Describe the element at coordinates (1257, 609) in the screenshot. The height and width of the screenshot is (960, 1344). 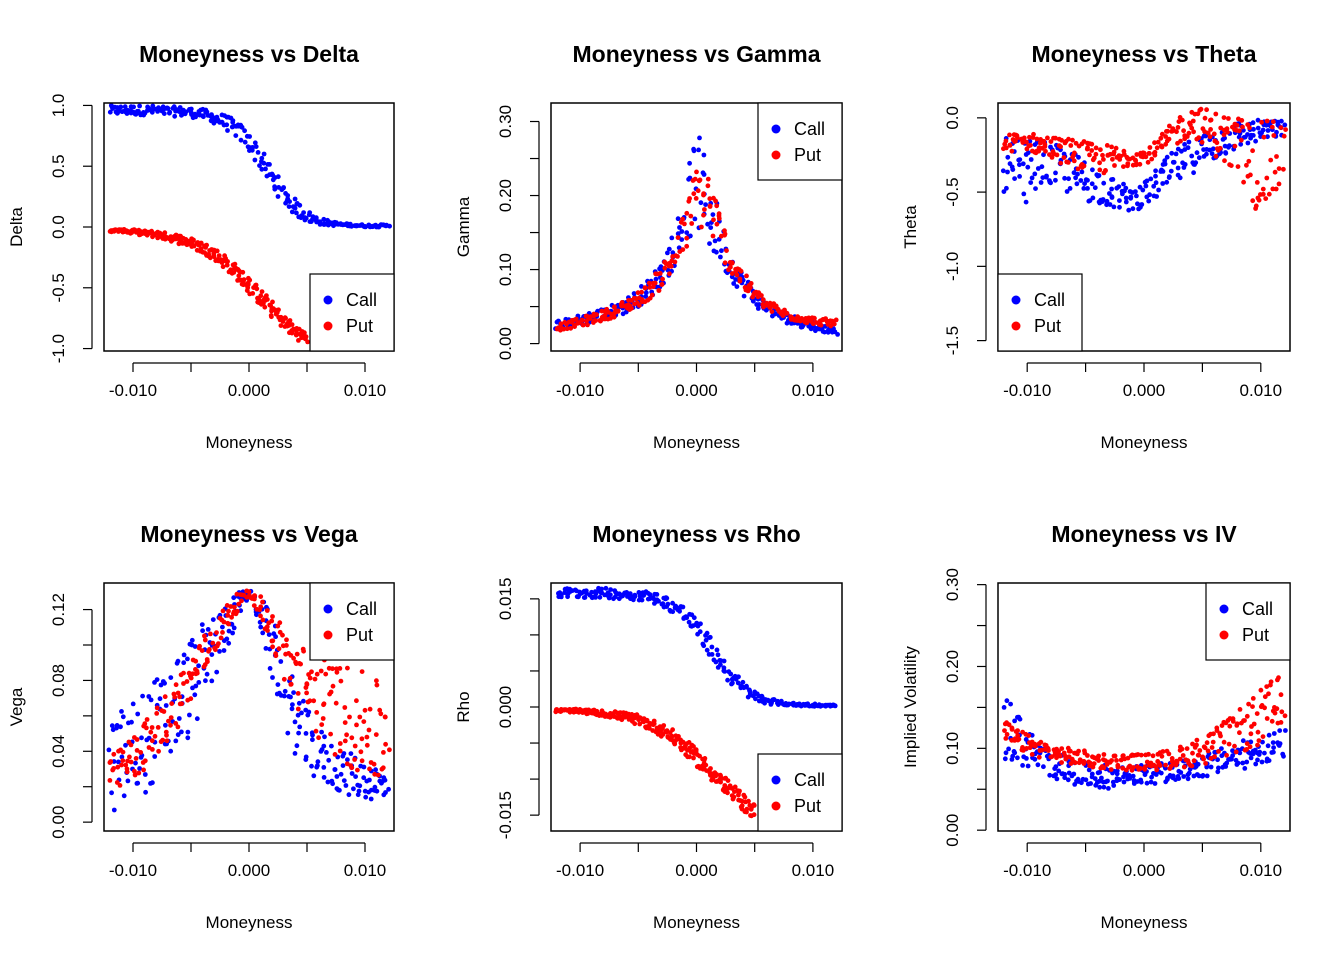
I see `iv-legend-label-call: Call` at that location.